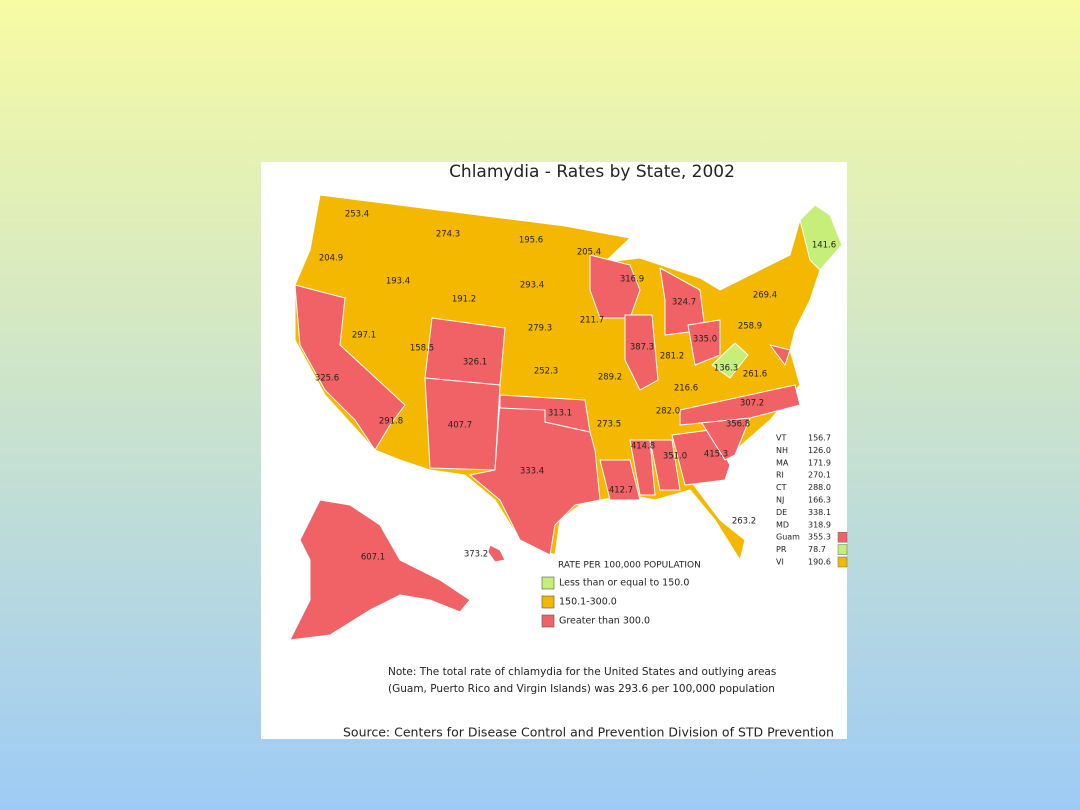 This screenshot has width=1080, height=810. I want to click on state-rate: 414.8, so click(643, 447).